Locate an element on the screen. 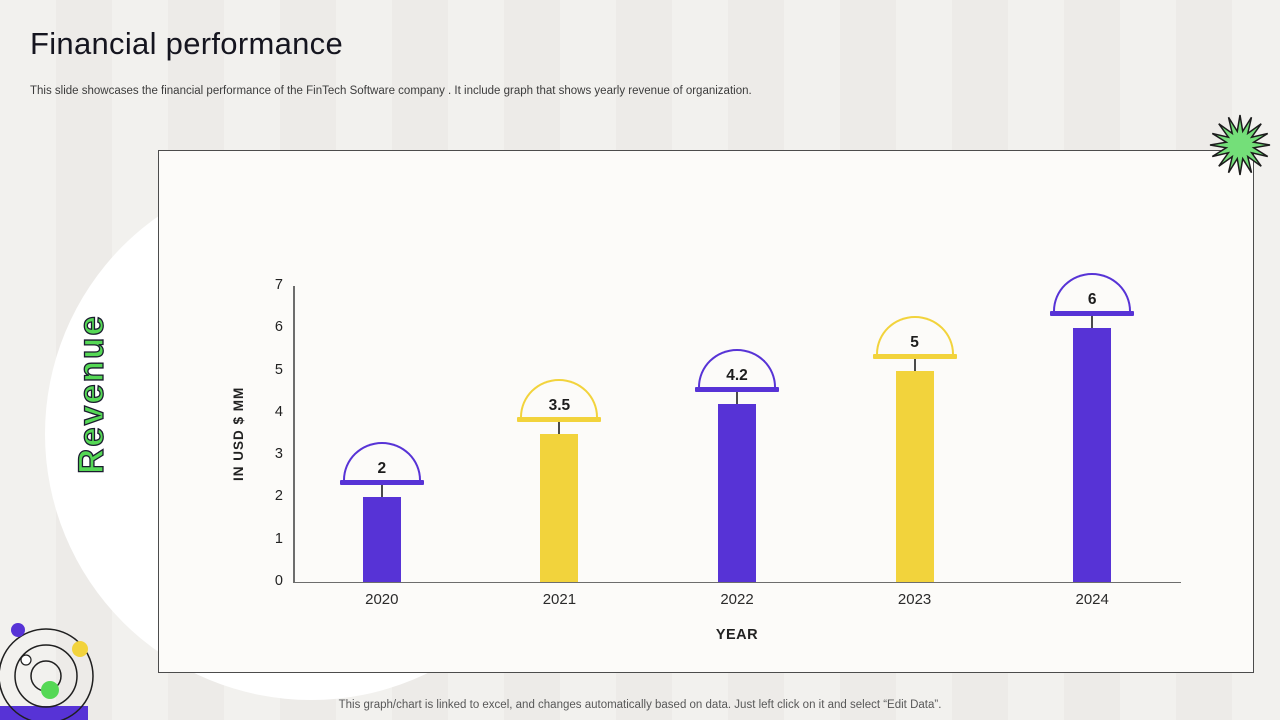 This screenshot has height=720, width=1280. starburst-icon is located at coordinates (1240, 145).